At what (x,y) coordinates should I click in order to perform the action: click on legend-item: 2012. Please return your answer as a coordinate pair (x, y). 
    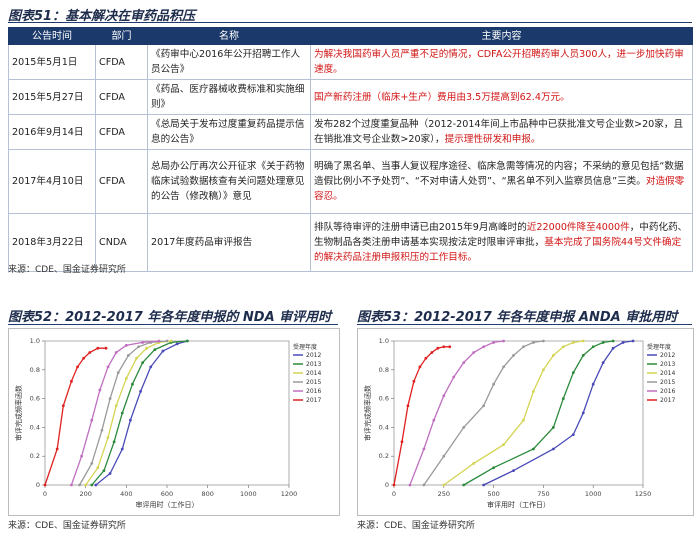
    Looking at the image, I should click on (313, 355).